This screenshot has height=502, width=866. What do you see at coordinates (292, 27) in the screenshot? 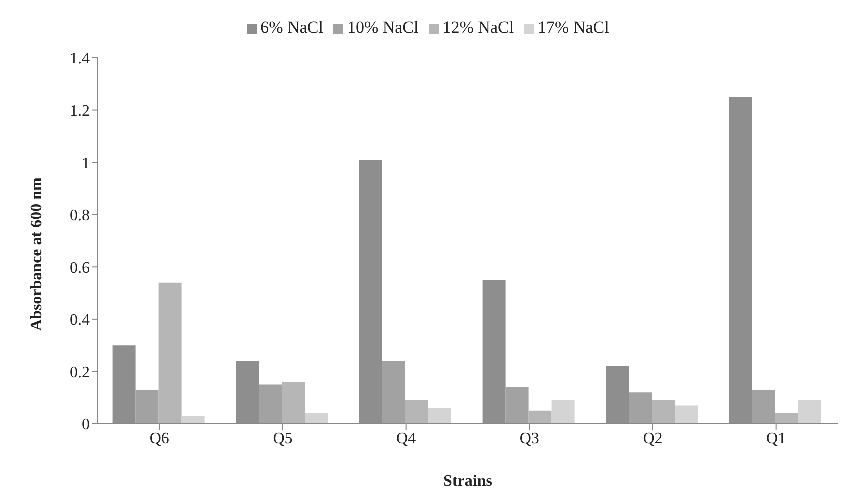
I see `legend-label: 6% NaCl` at bounding box center [292, 27].